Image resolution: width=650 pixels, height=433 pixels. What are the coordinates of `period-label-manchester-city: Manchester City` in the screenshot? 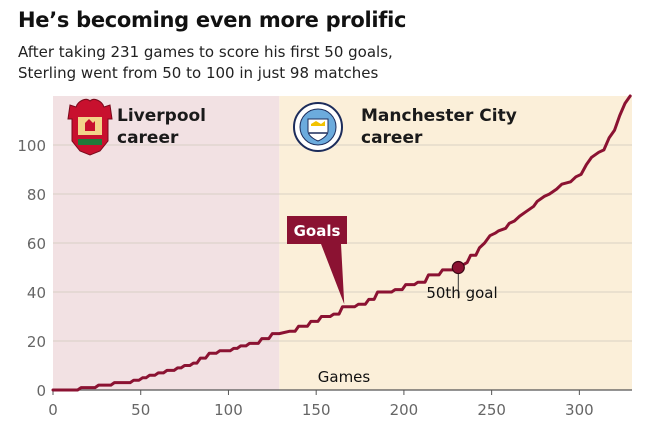 It's located at (439, 116).